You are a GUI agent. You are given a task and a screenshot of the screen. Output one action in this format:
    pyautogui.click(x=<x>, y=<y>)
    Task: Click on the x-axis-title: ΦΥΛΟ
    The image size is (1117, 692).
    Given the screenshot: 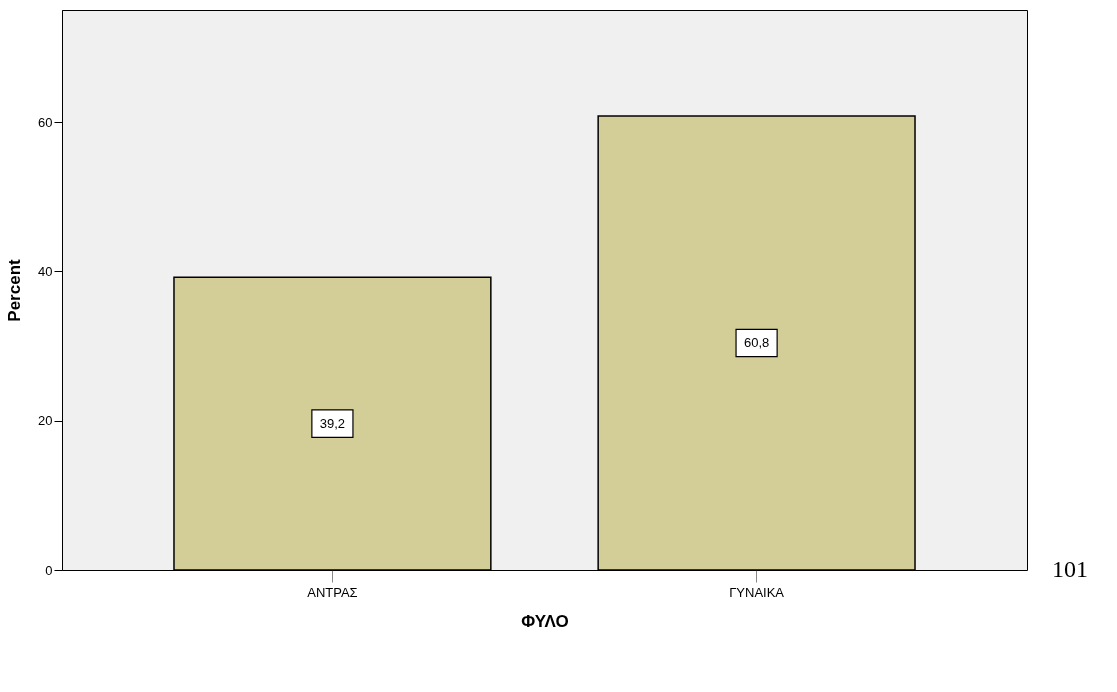 What is the action you would take?
    pyautogui.click(x=545, y=621)
    